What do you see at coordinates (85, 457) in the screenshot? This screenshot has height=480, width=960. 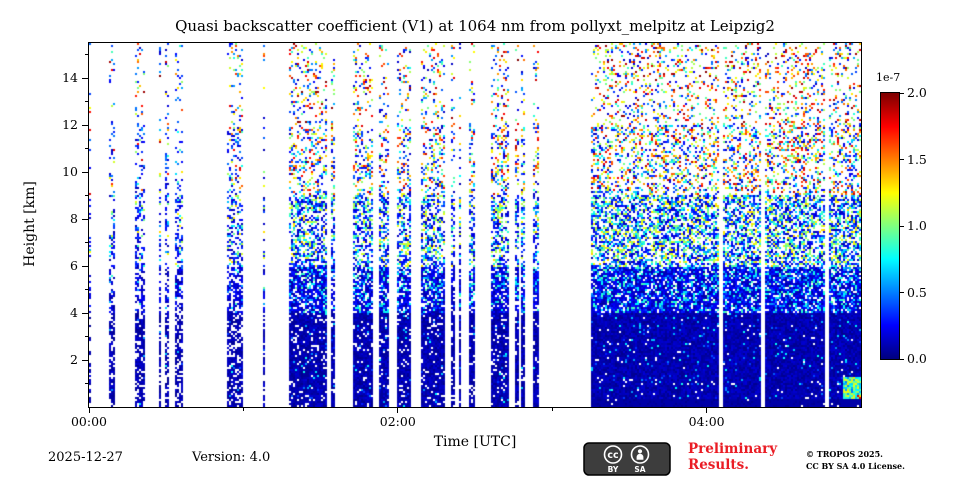 I see `date-label: 2025-12-27` at bounding box center [85, 457].